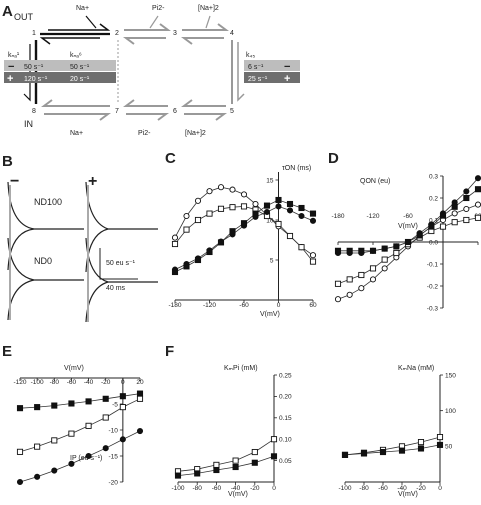 Image resolution: width=481 pixels, height=505 pixels. I want to click on y-tick-label: 0.3, so click(433, 176).